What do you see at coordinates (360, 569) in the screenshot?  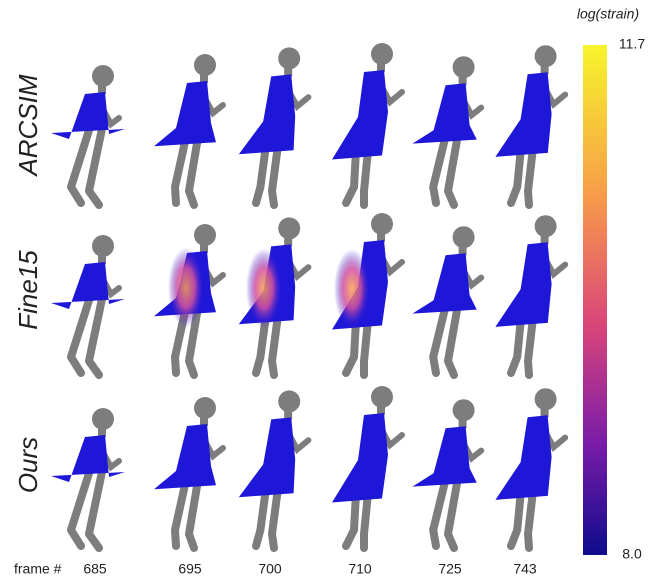 I see `frame-number: 710` at bounding box center [360, 569].